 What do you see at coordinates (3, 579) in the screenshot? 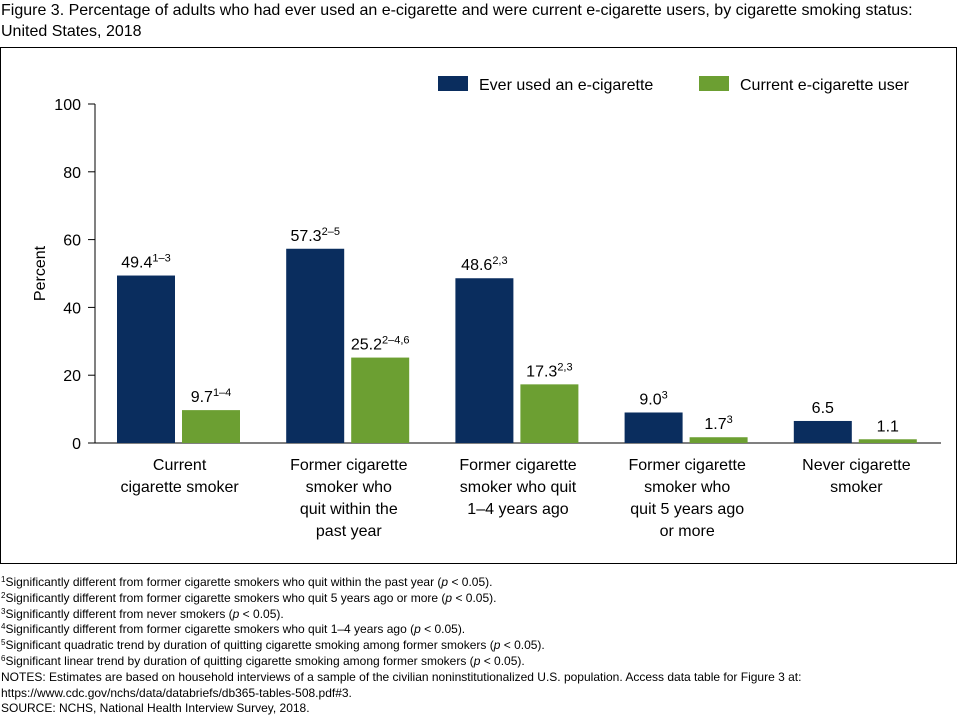
I see `footnote-marker: 1` at bounding box center [3, 579].